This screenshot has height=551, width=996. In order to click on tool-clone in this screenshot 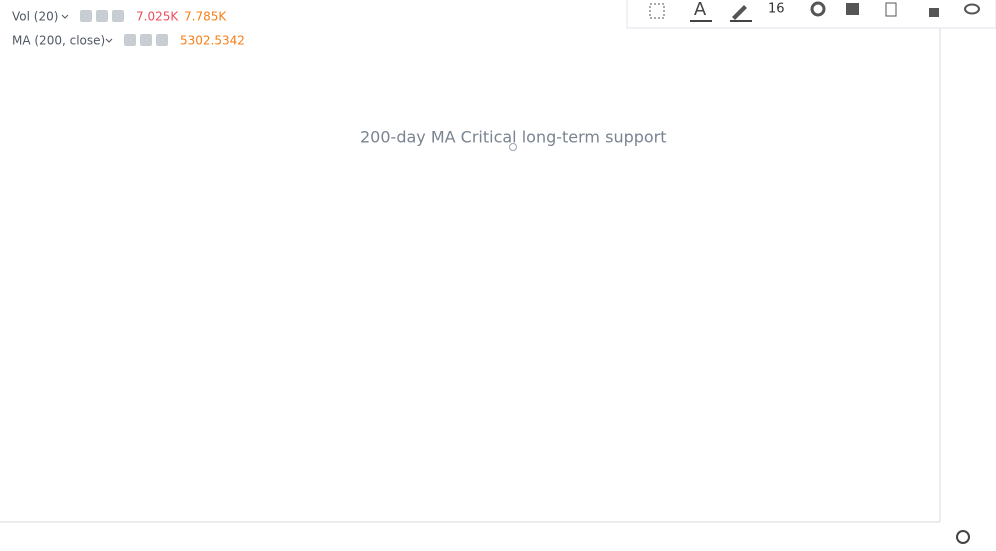, I will do `click(891, 9)`.